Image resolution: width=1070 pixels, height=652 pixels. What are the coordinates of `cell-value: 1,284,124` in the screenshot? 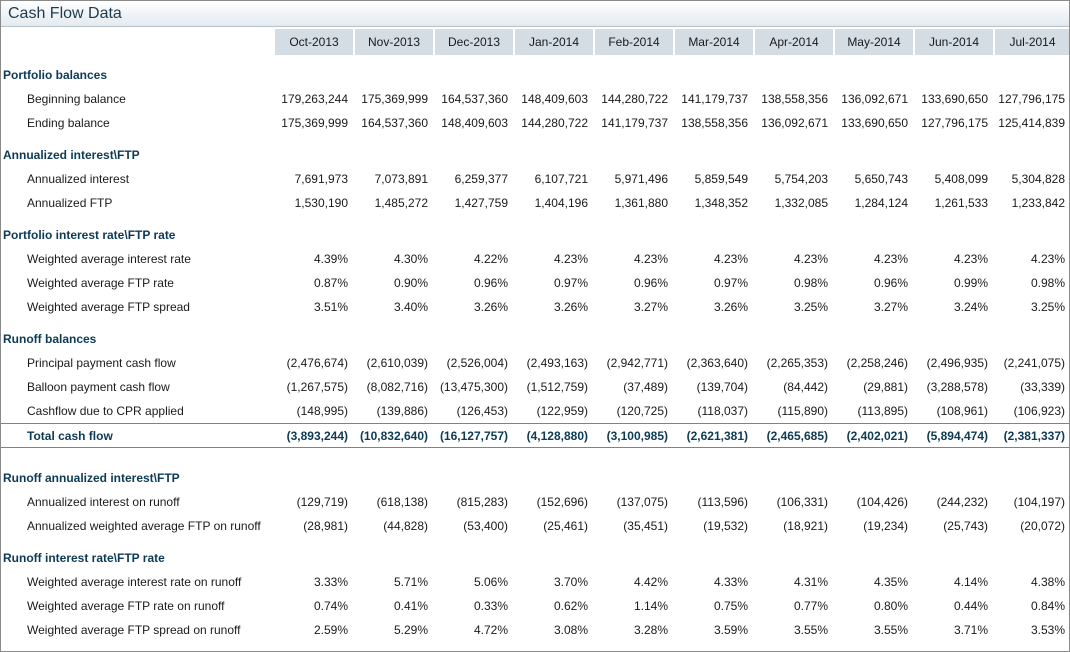 It's located at (881, 203).